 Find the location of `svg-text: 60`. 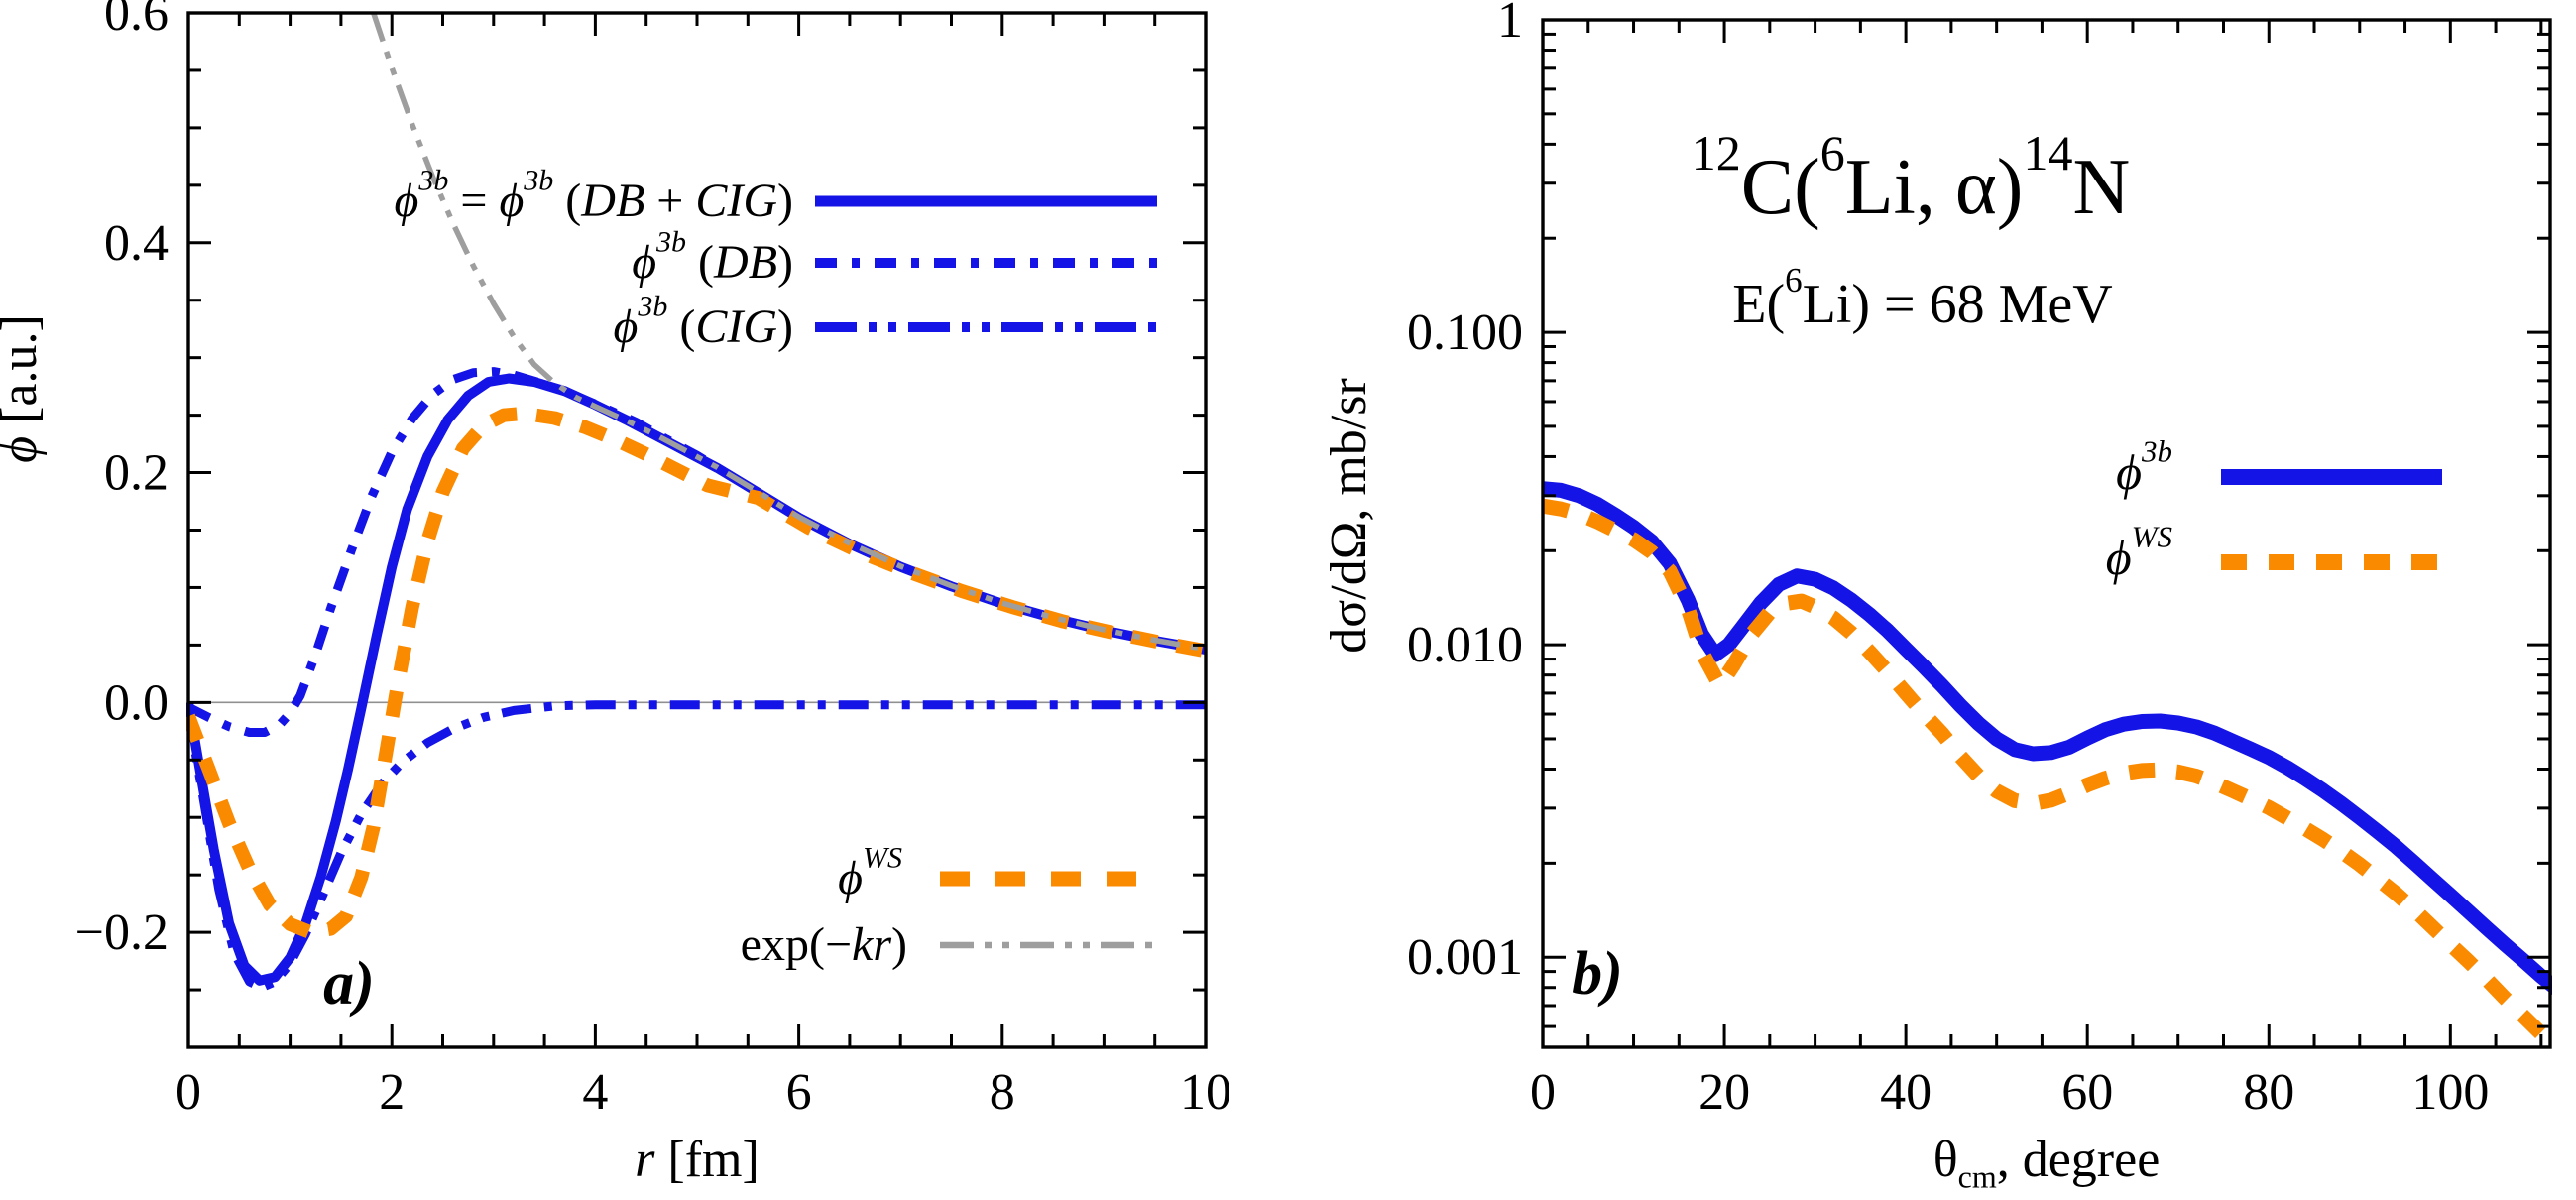

svg-text: 60 is located at coordinates (2087, 1092).